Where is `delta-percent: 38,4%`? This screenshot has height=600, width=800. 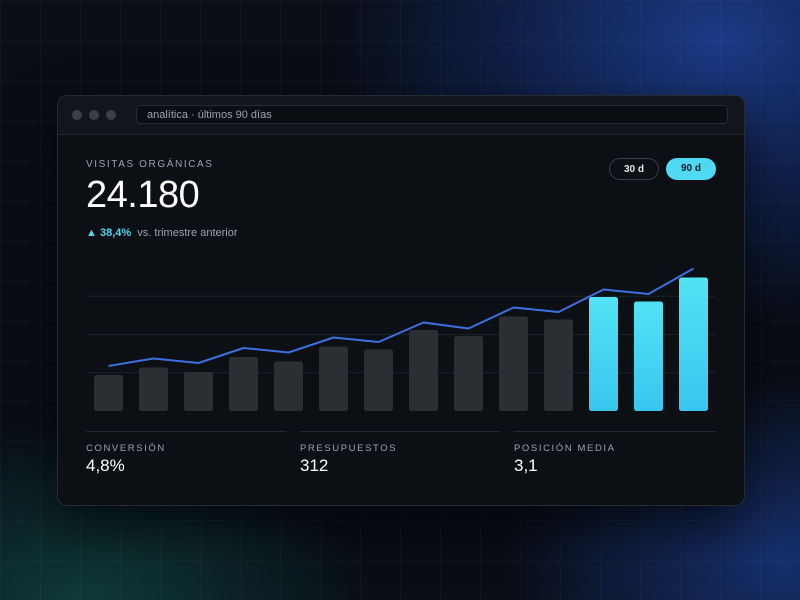 delta-percent: 38,4% is located at coordinates (115, 233).